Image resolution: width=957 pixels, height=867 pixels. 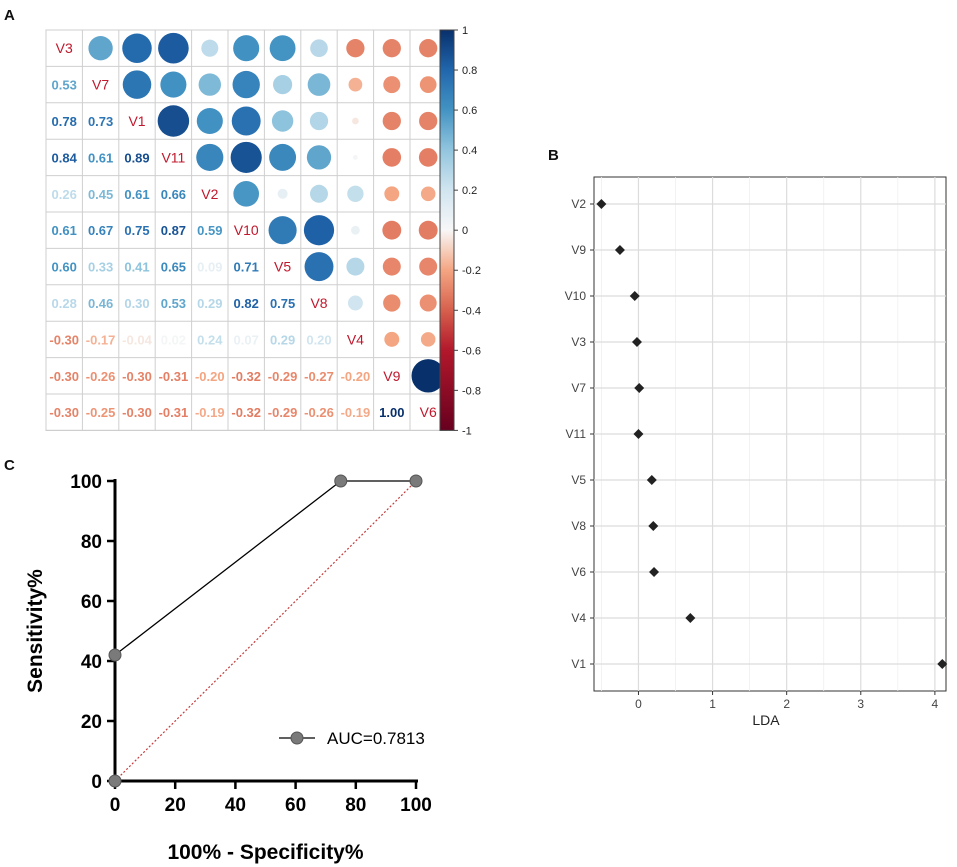 What do you see at coordinates (471, 271) in the screenshot?
I see `colorbar-tick-label: -0.2` at bounding box center [471, 271].